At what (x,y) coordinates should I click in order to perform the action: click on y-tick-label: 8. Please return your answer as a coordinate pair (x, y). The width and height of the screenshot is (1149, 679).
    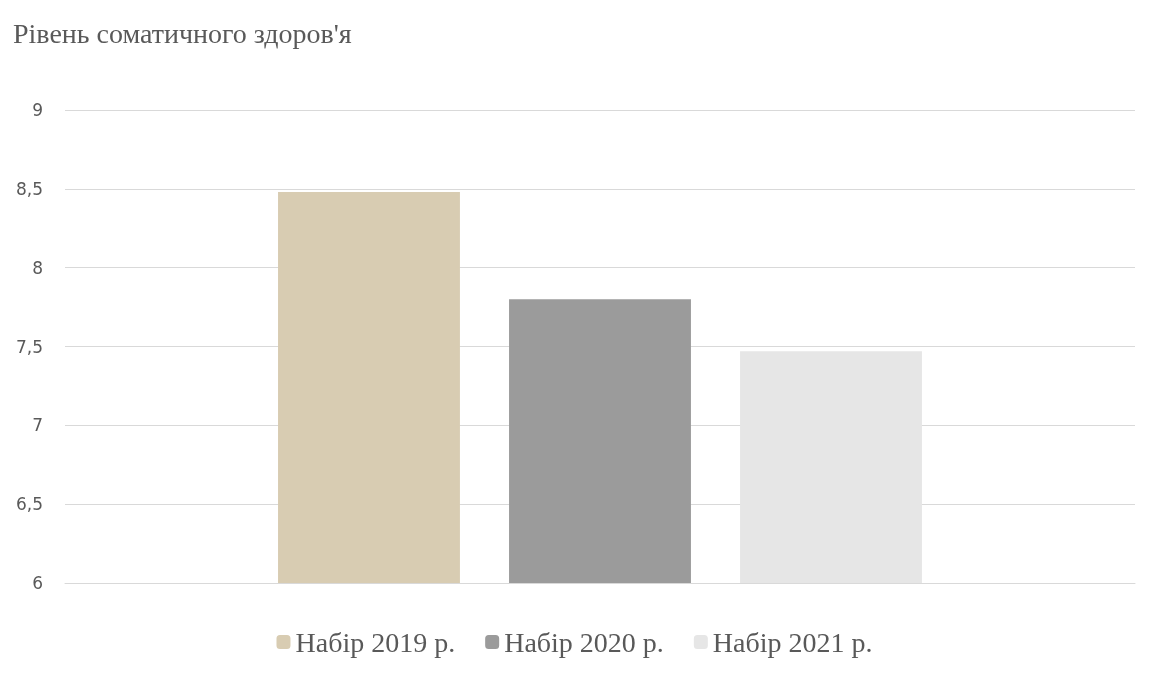
    Looking at the image, I should click on (37, 267).